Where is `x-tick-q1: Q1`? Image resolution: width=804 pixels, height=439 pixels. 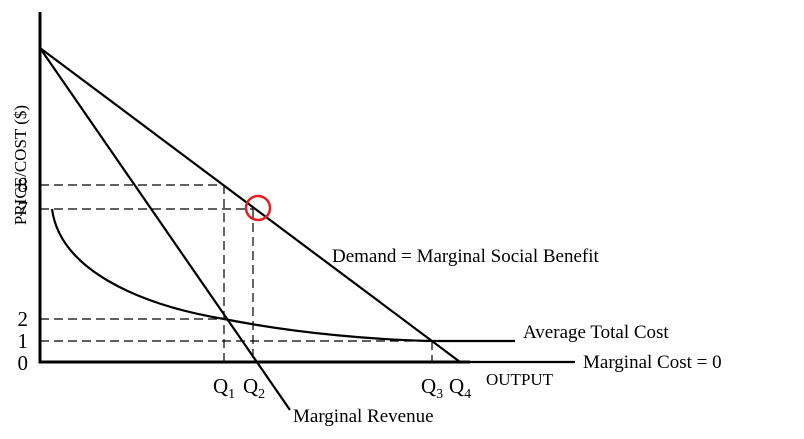
x-tick-q1: Q1 is located at coordinates (224, 388).